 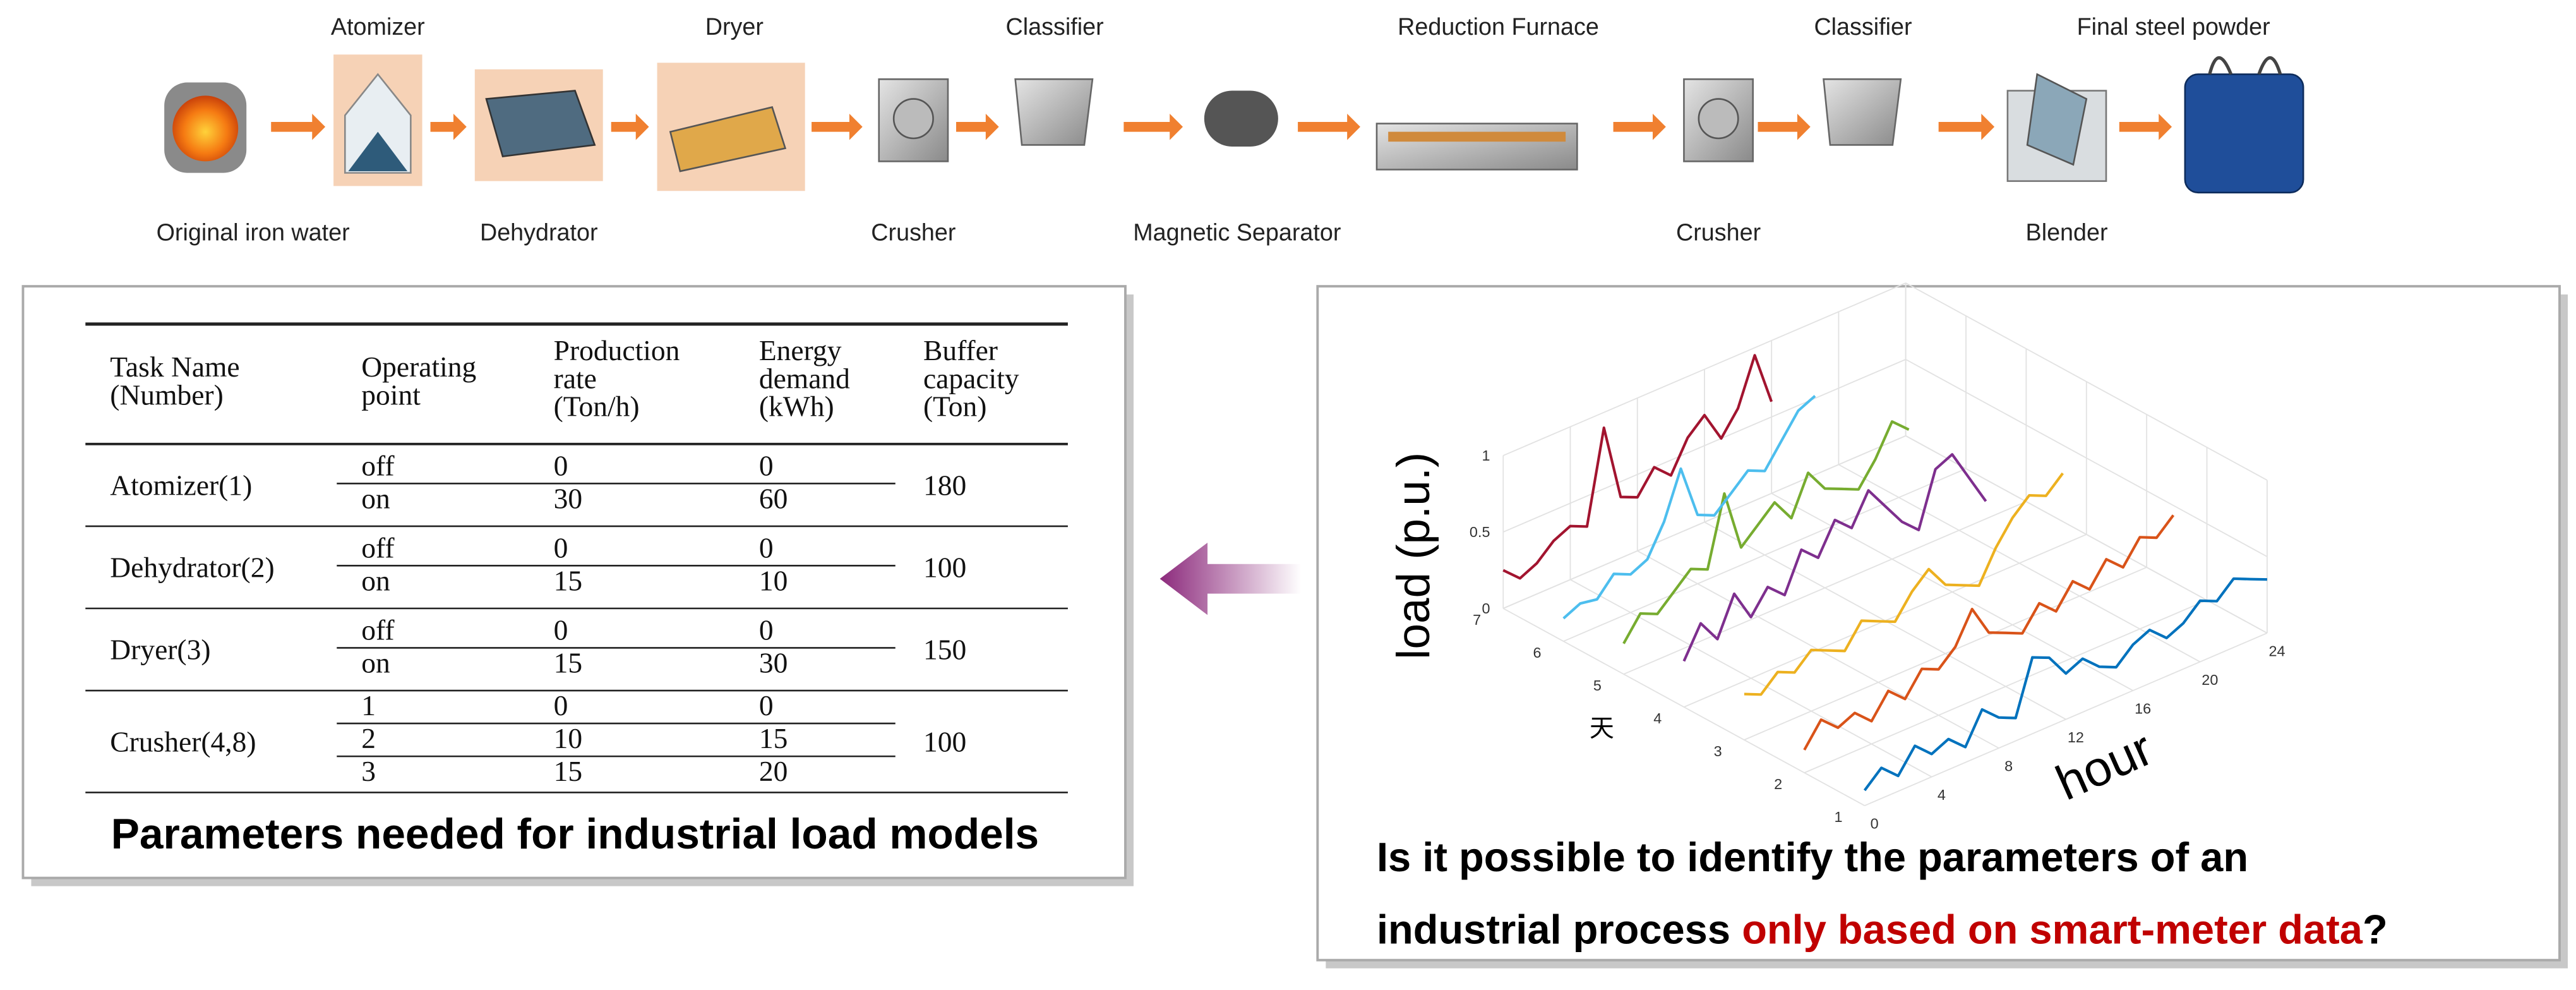 What do you see at coordinates (1237, 232) in the screenshot?
I see `stage-label: Magnetic Separator` at bounding box center [1237, 232].